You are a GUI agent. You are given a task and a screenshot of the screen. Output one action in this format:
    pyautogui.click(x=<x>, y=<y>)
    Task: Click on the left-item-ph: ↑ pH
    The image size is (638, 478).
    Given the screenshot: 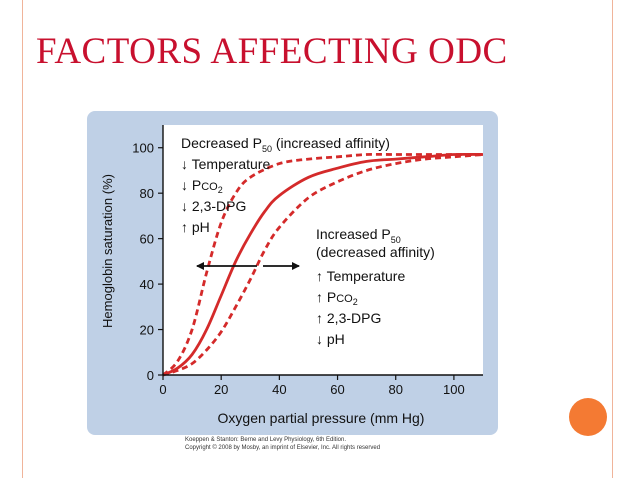 What is the action you would take?
    pyautogui.click(x=195, y=227)
    